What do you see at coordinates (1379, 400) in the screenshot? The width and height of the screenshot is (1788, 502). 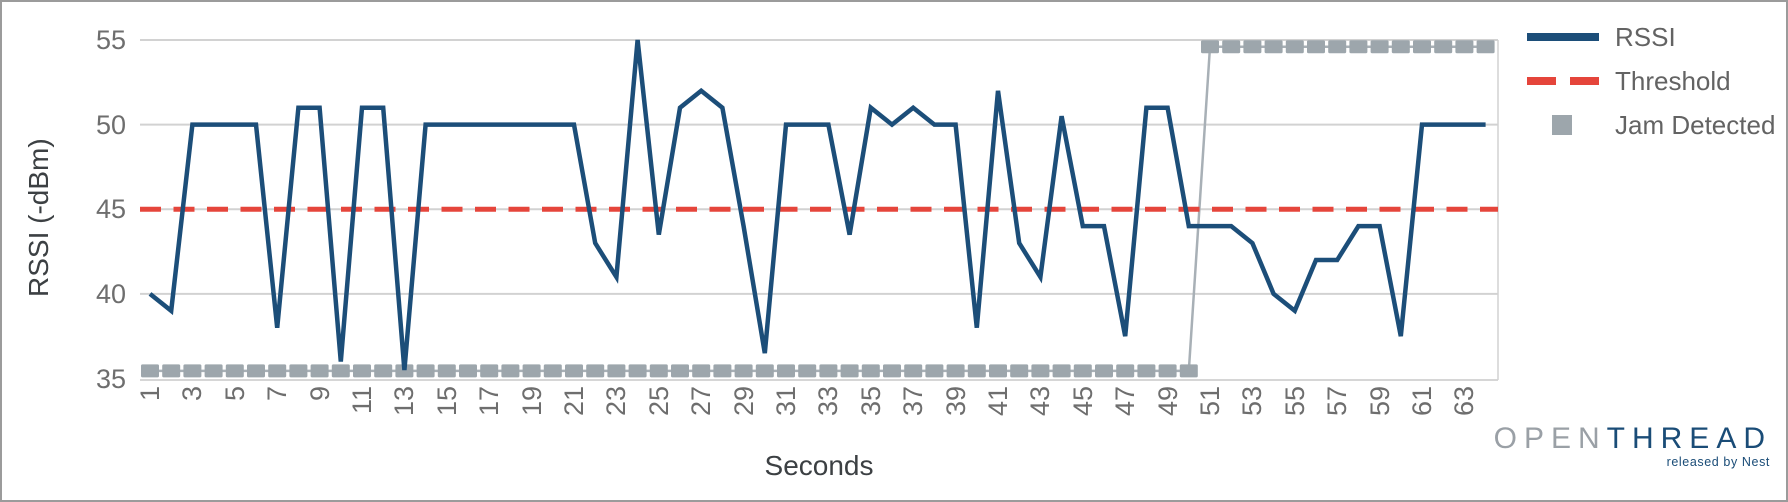 I see `x-tick-label: 59` at bounding box center [1379, 400].